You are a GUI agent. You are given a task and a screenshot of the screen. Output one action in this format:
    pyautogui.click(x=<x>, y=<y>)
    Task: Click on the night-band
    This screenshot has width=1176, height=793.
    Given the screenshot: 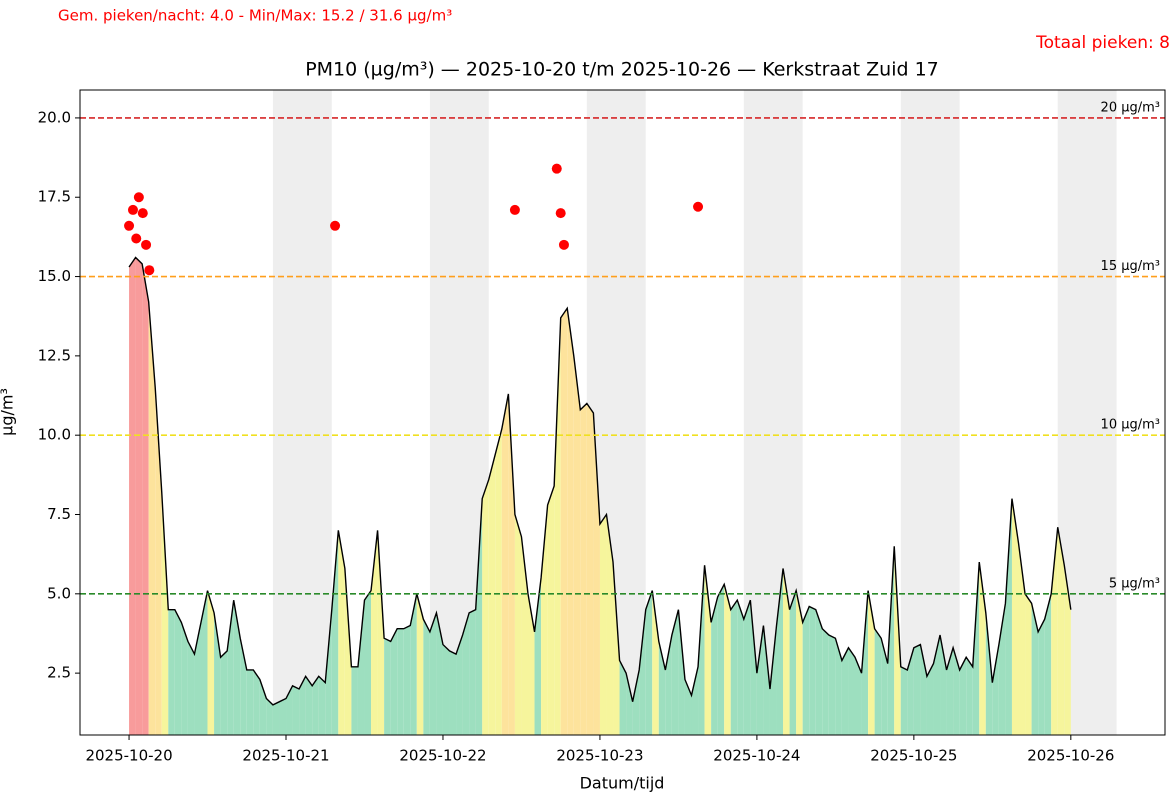 What is the action you would take?
    pyautogui.click(x=930, y=412)
    